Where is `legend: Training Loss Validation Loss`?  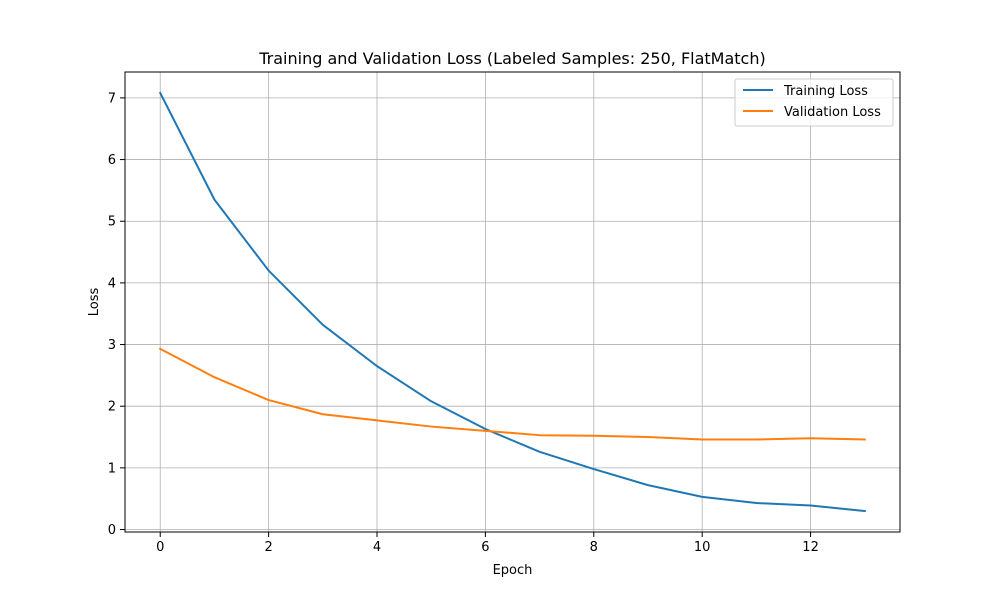
legend: Training Loss Validation Loss is located at coordinates (814, 102).